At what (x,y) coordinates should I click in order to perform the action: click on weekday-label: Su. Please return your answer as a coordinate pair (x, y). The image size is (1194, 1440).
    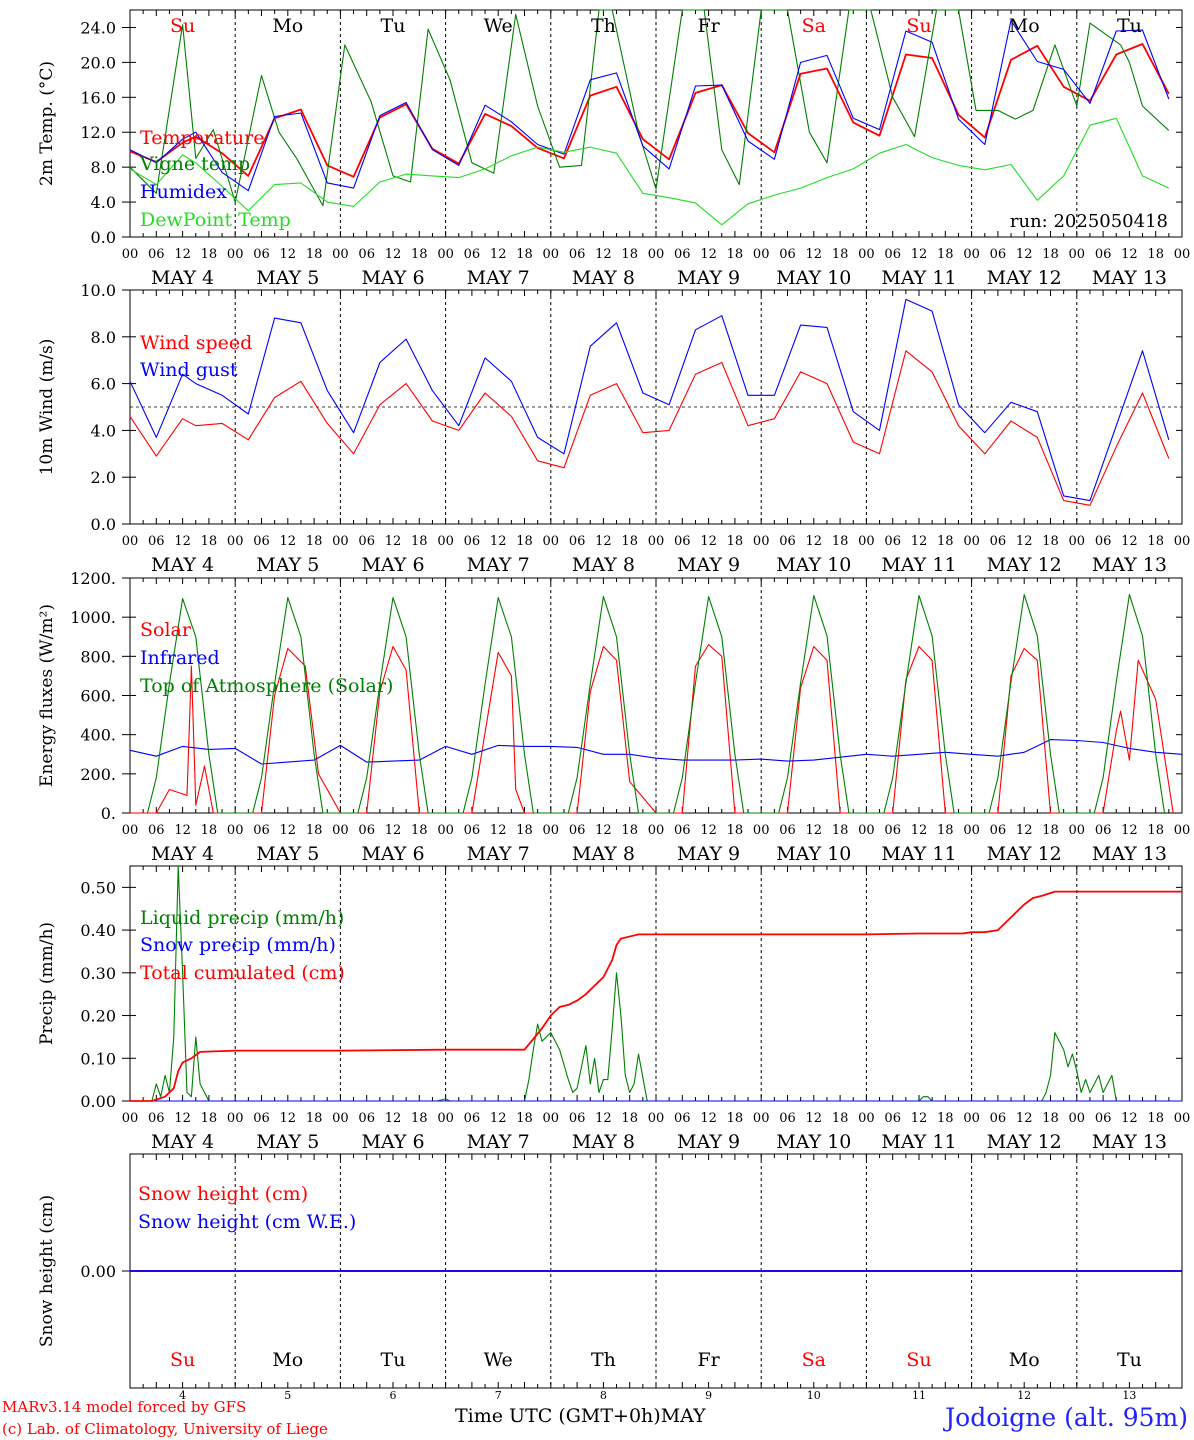
    Looking at the image, I should click on (918, 1360).